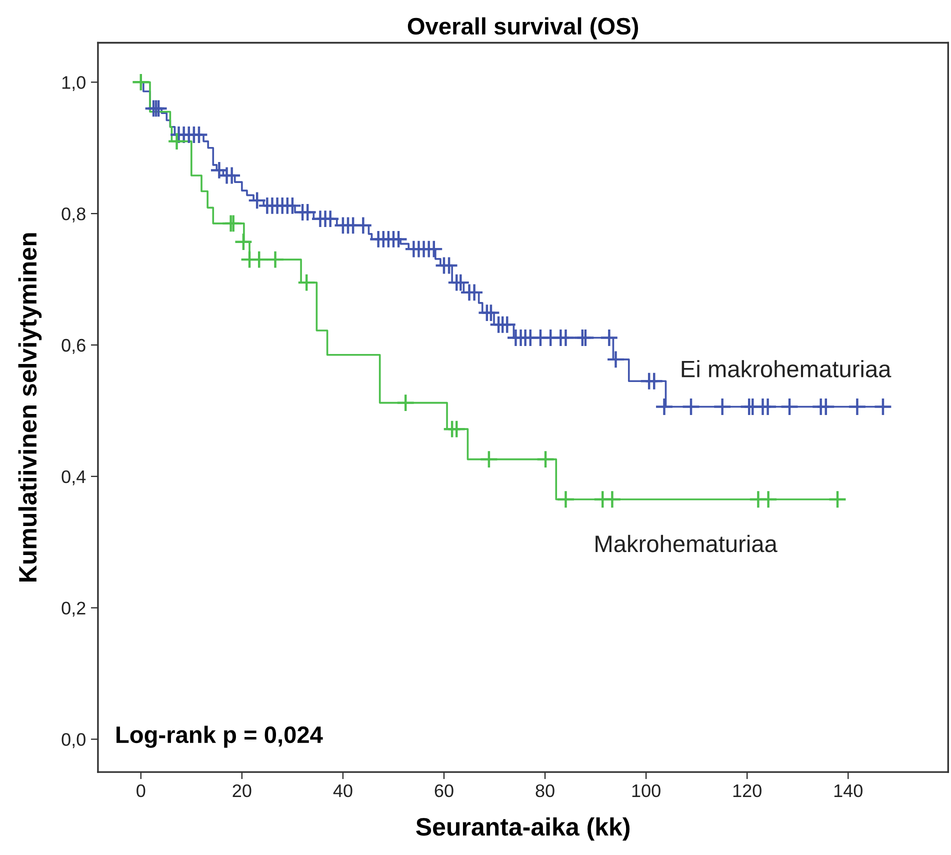  Describe the element at coordinates (787, 369) in the screenshot. I see `series-label: Ei makrohematuriaa` at that location.